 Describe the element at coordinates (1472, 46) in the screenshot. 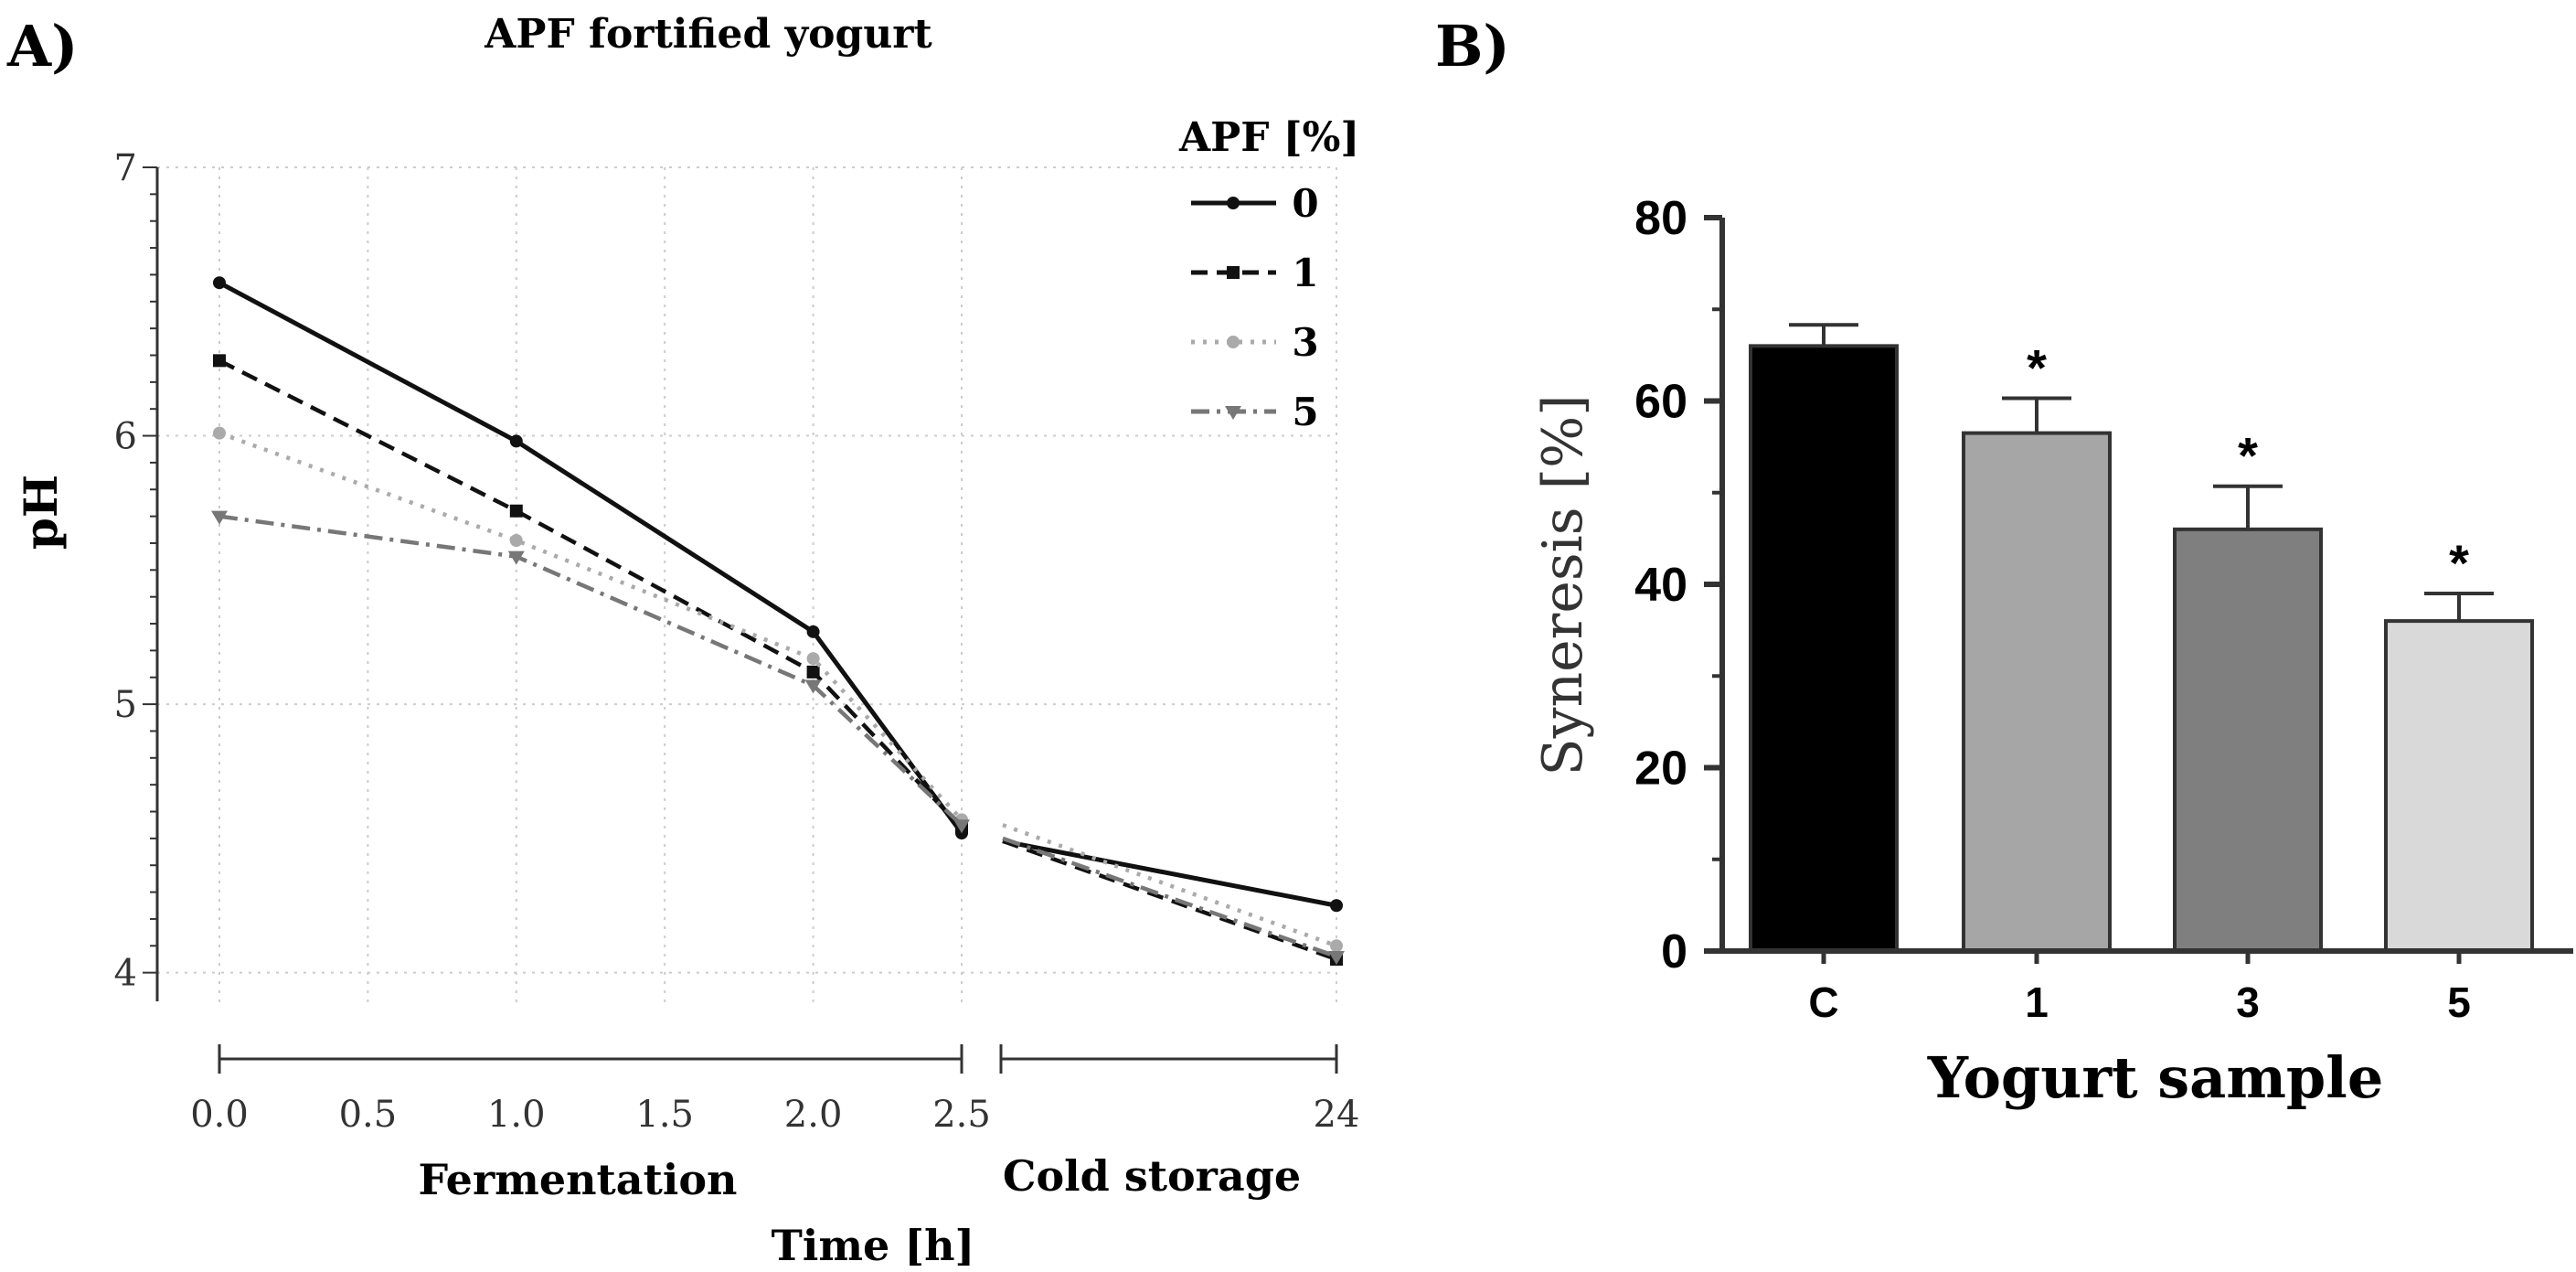

I see `panel-b-label: B)` at that location.